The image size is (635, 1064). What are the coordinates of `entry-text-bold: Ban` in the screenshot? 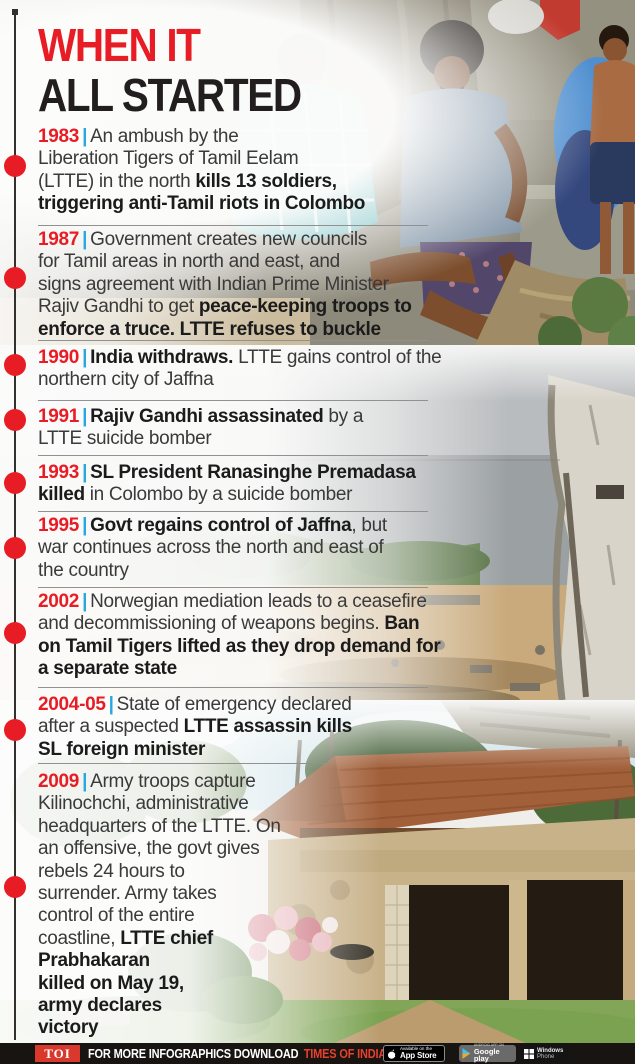 It's located at (402, 624).